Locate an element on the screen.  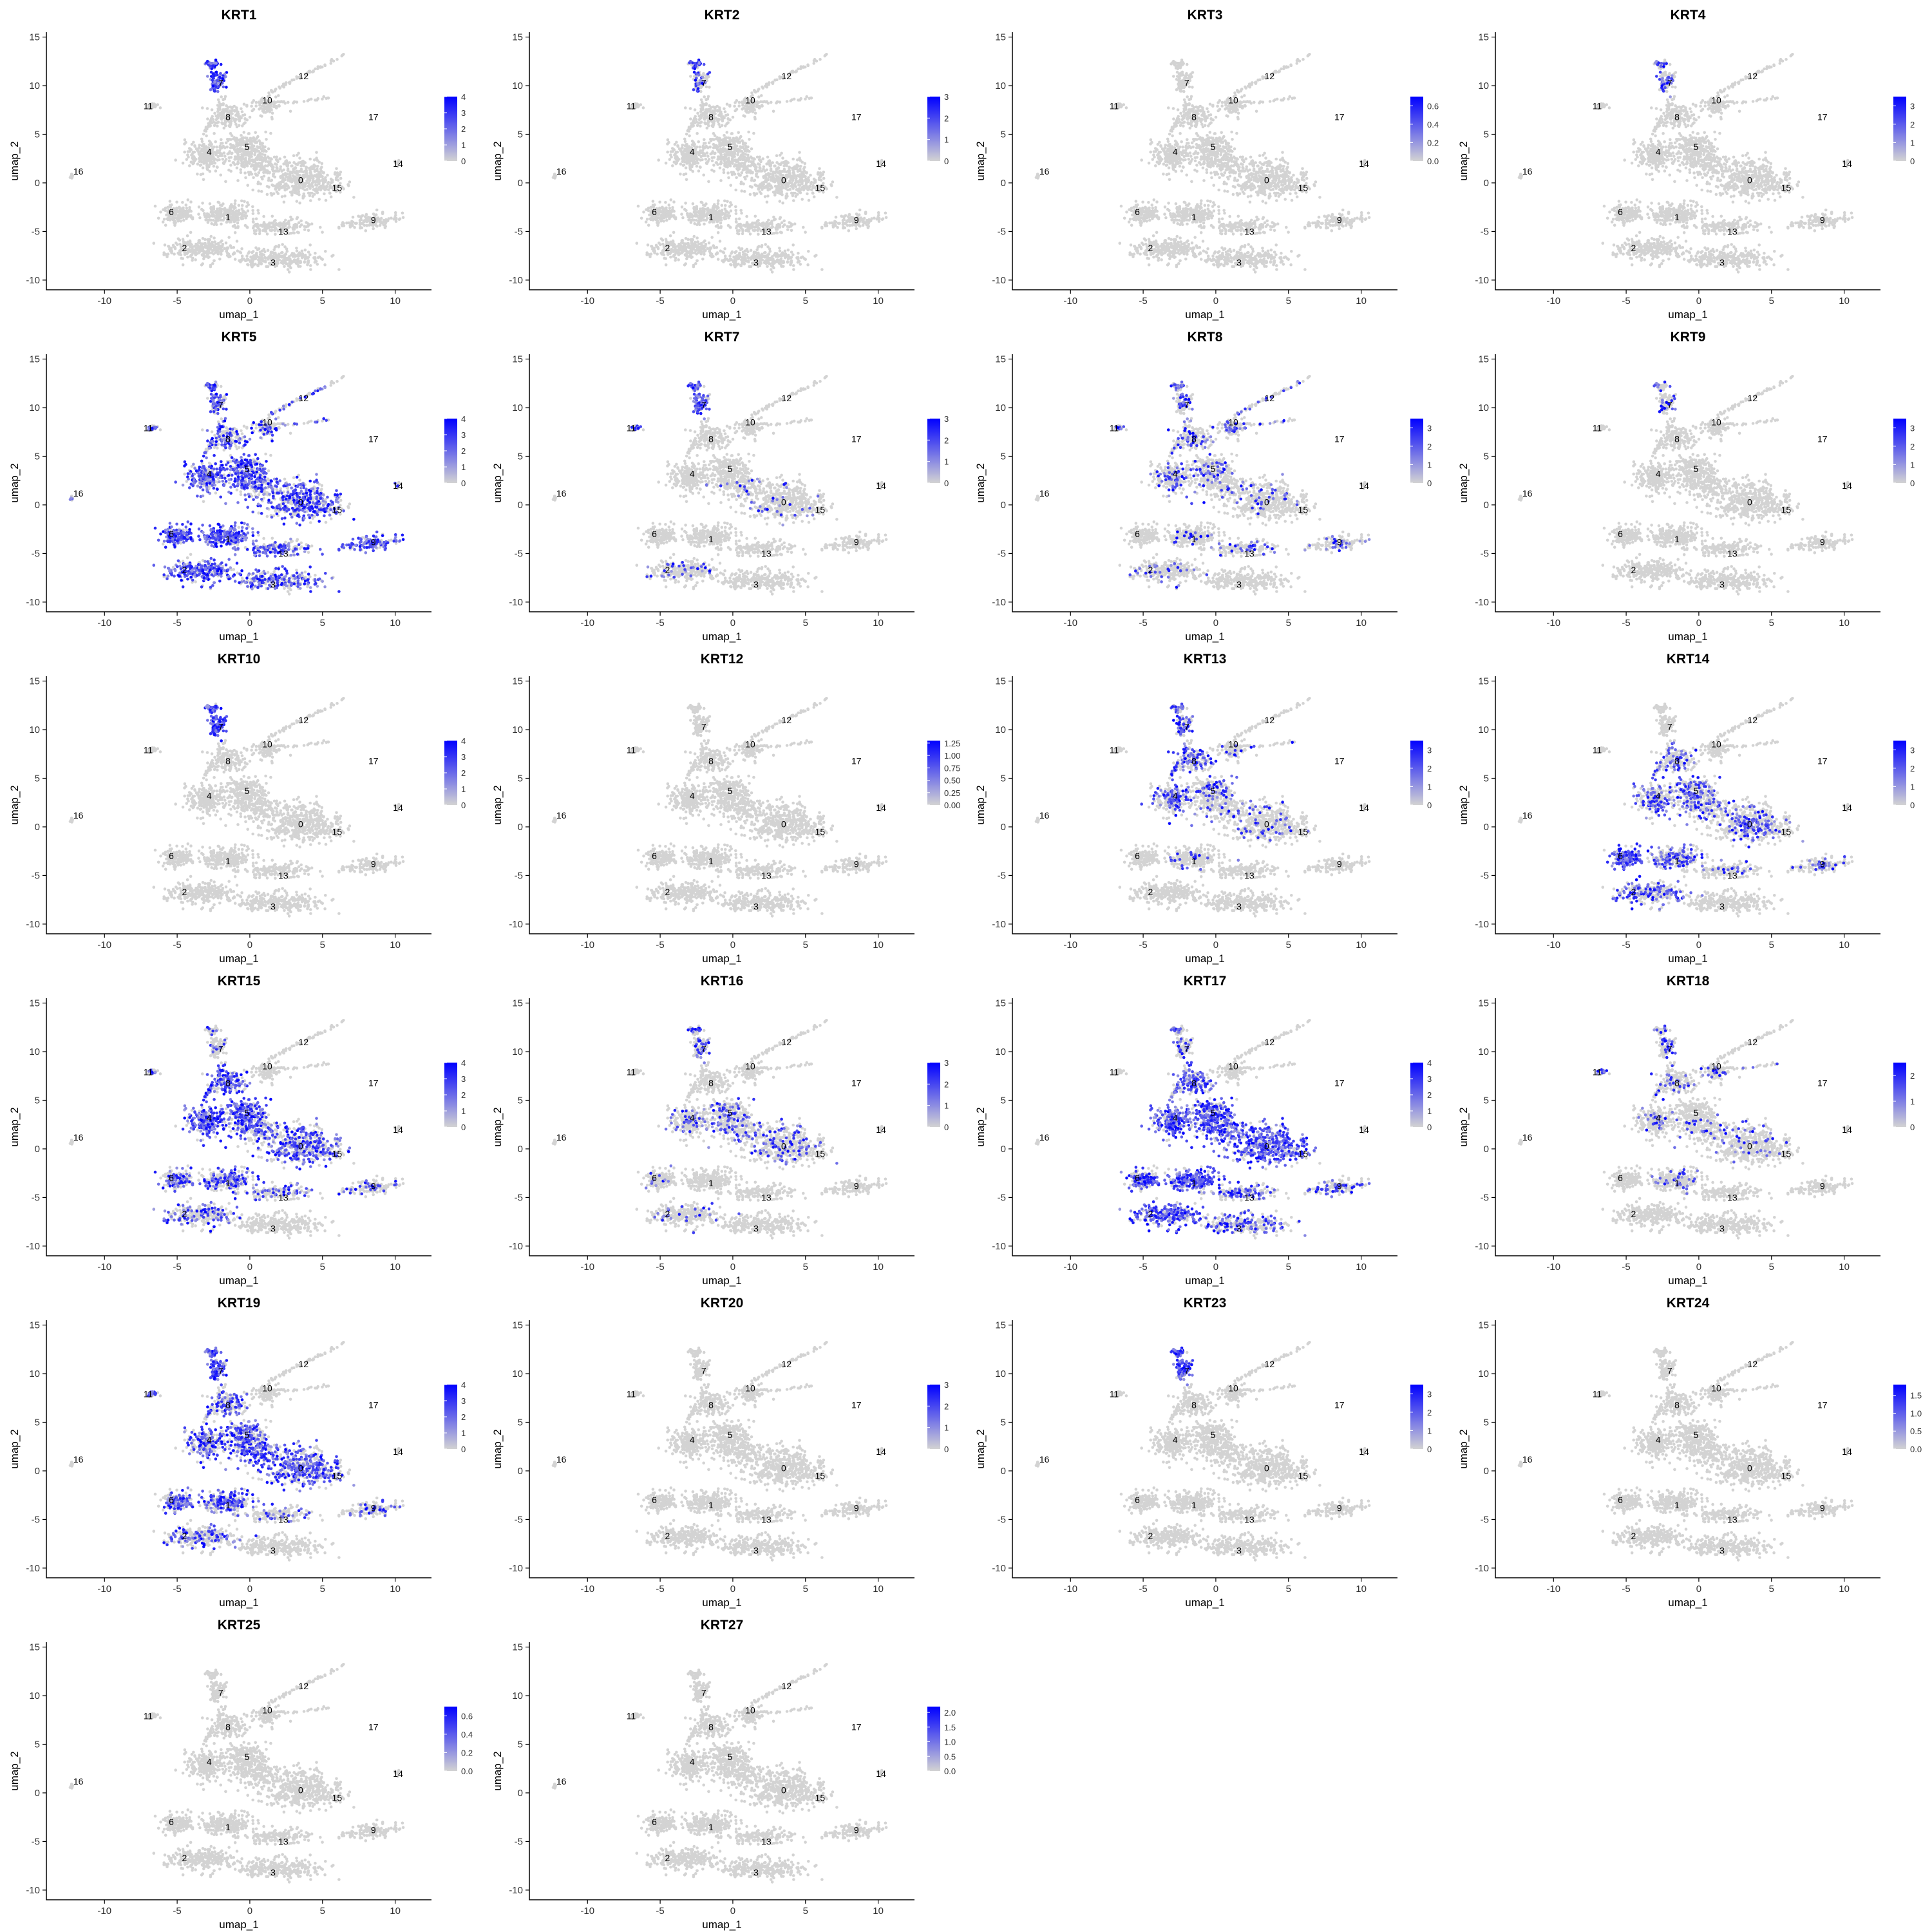
x-tick-label: -5 is located at coordinates (177, 301).